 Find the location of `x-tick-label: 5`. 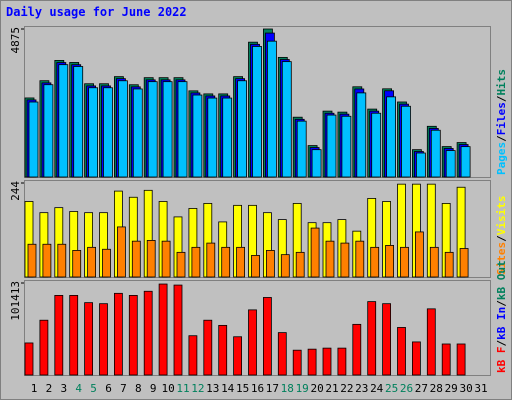

x-tick-label: 5 is located at coordinates (93, 388).